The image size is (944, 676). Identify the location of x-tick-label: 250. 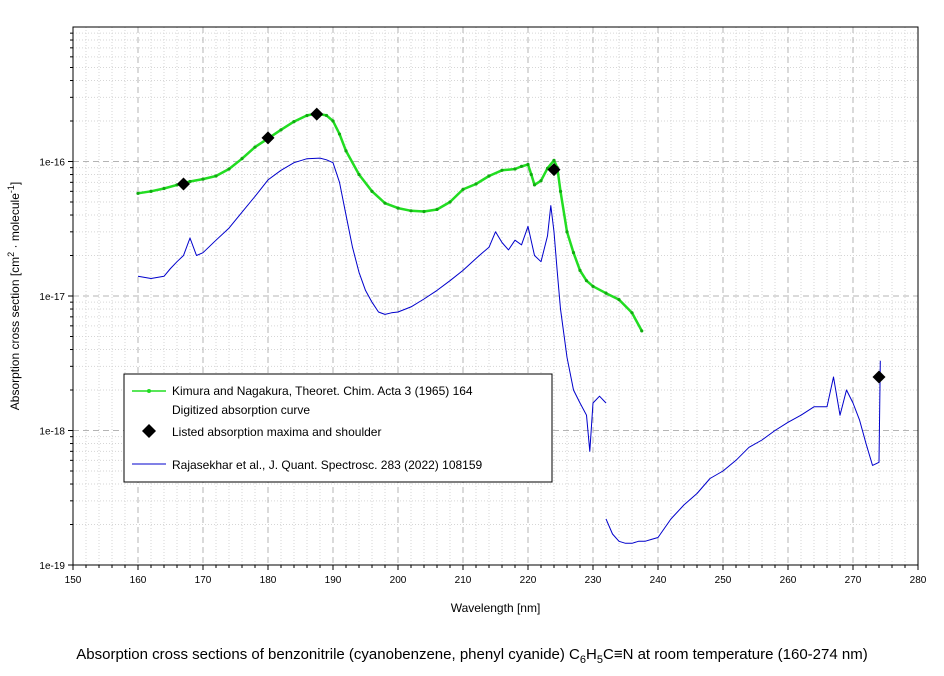
(723, 580).